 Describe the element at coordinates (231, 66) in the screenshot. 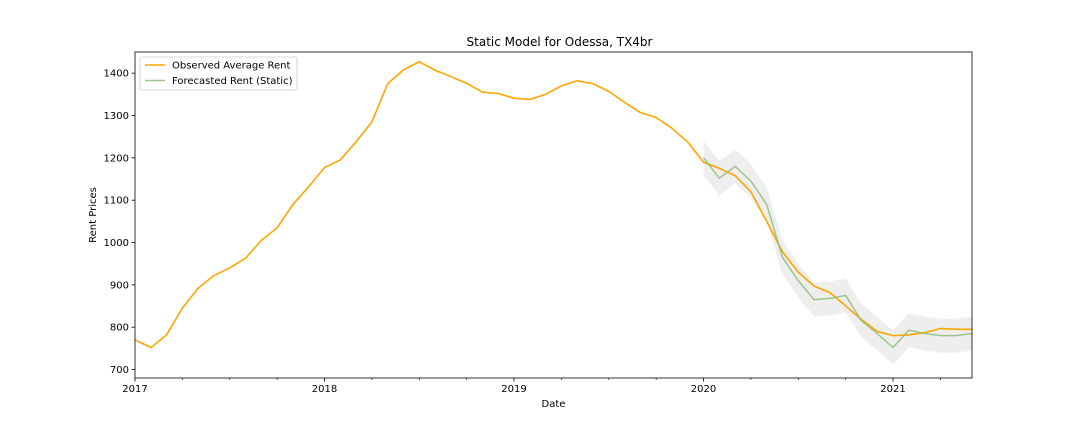

I see `legend-label-observed: Observed Average Rent` at that location.